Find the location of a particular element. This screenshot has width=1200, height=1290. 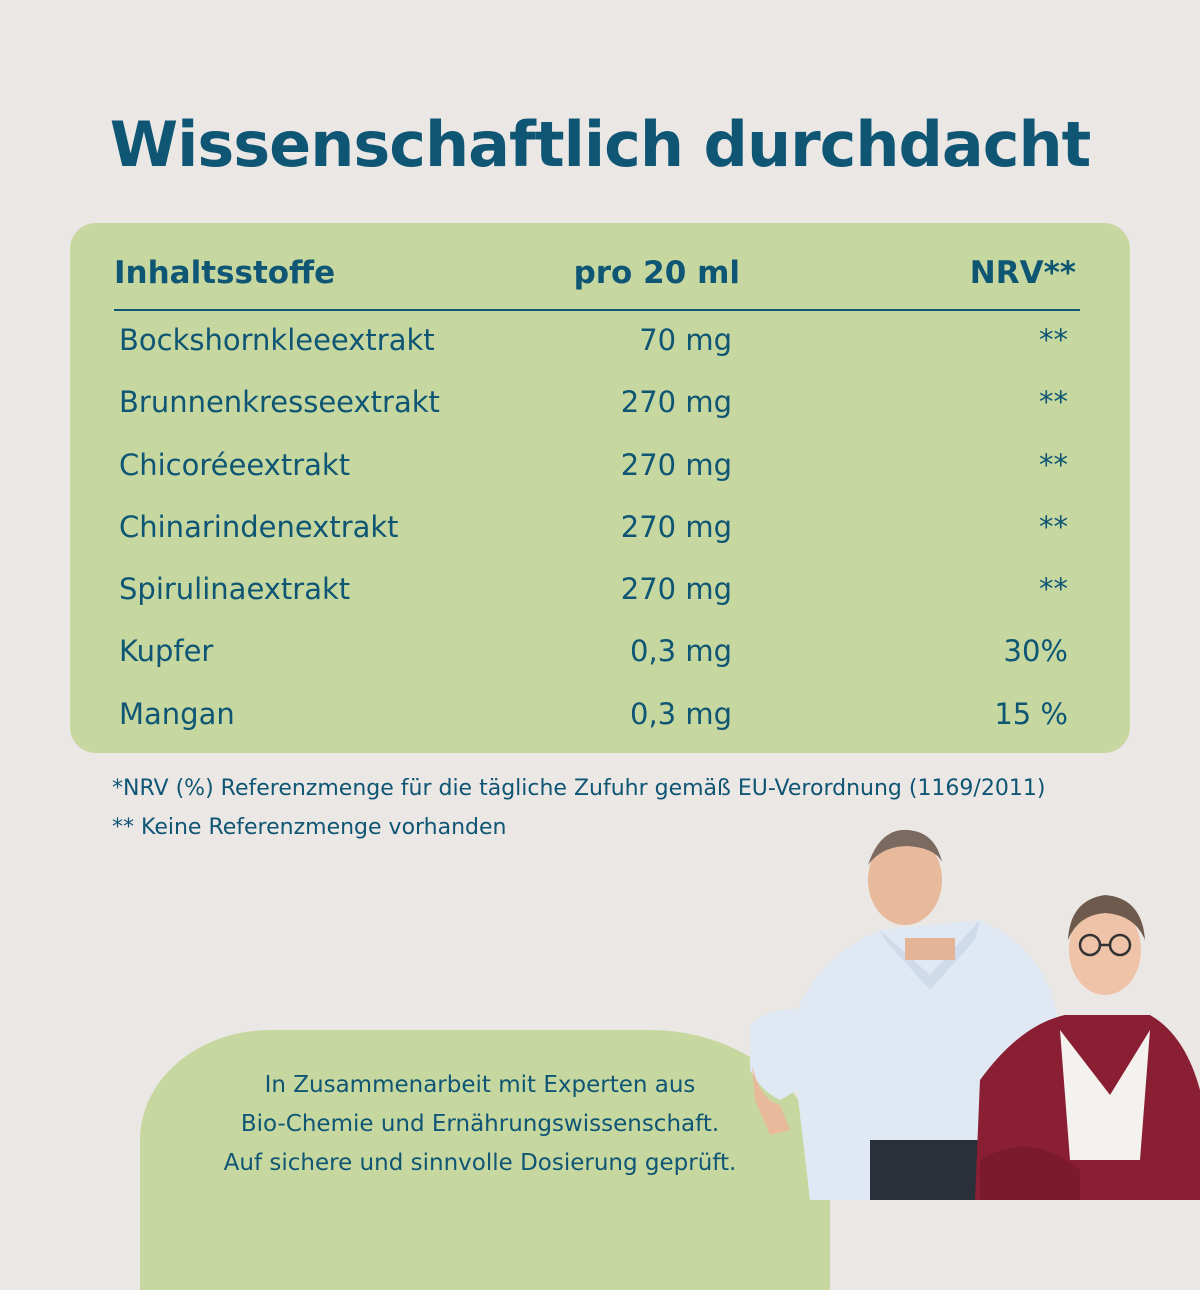

header-ingredients: Inhaltsstoffe is located at coordinates (225, 273).